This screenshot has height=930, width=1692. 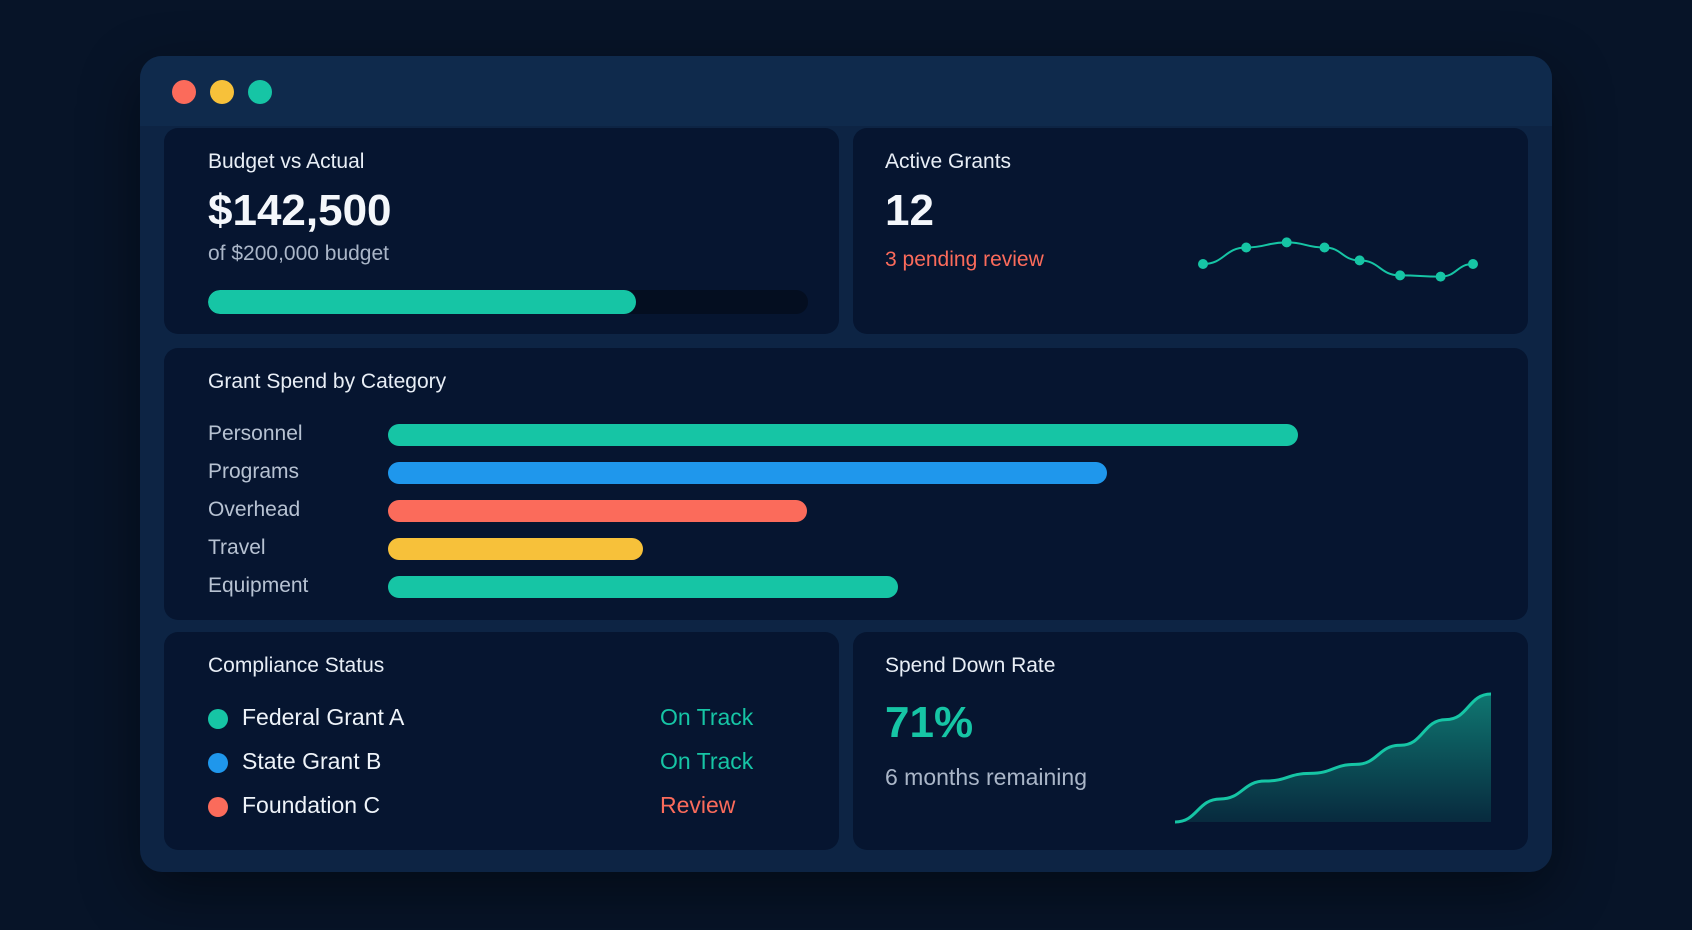 What do you see at coordinates (254, 509) in the screenshot?
I see `category-label: Overhead` at bounding box center [254, 509].